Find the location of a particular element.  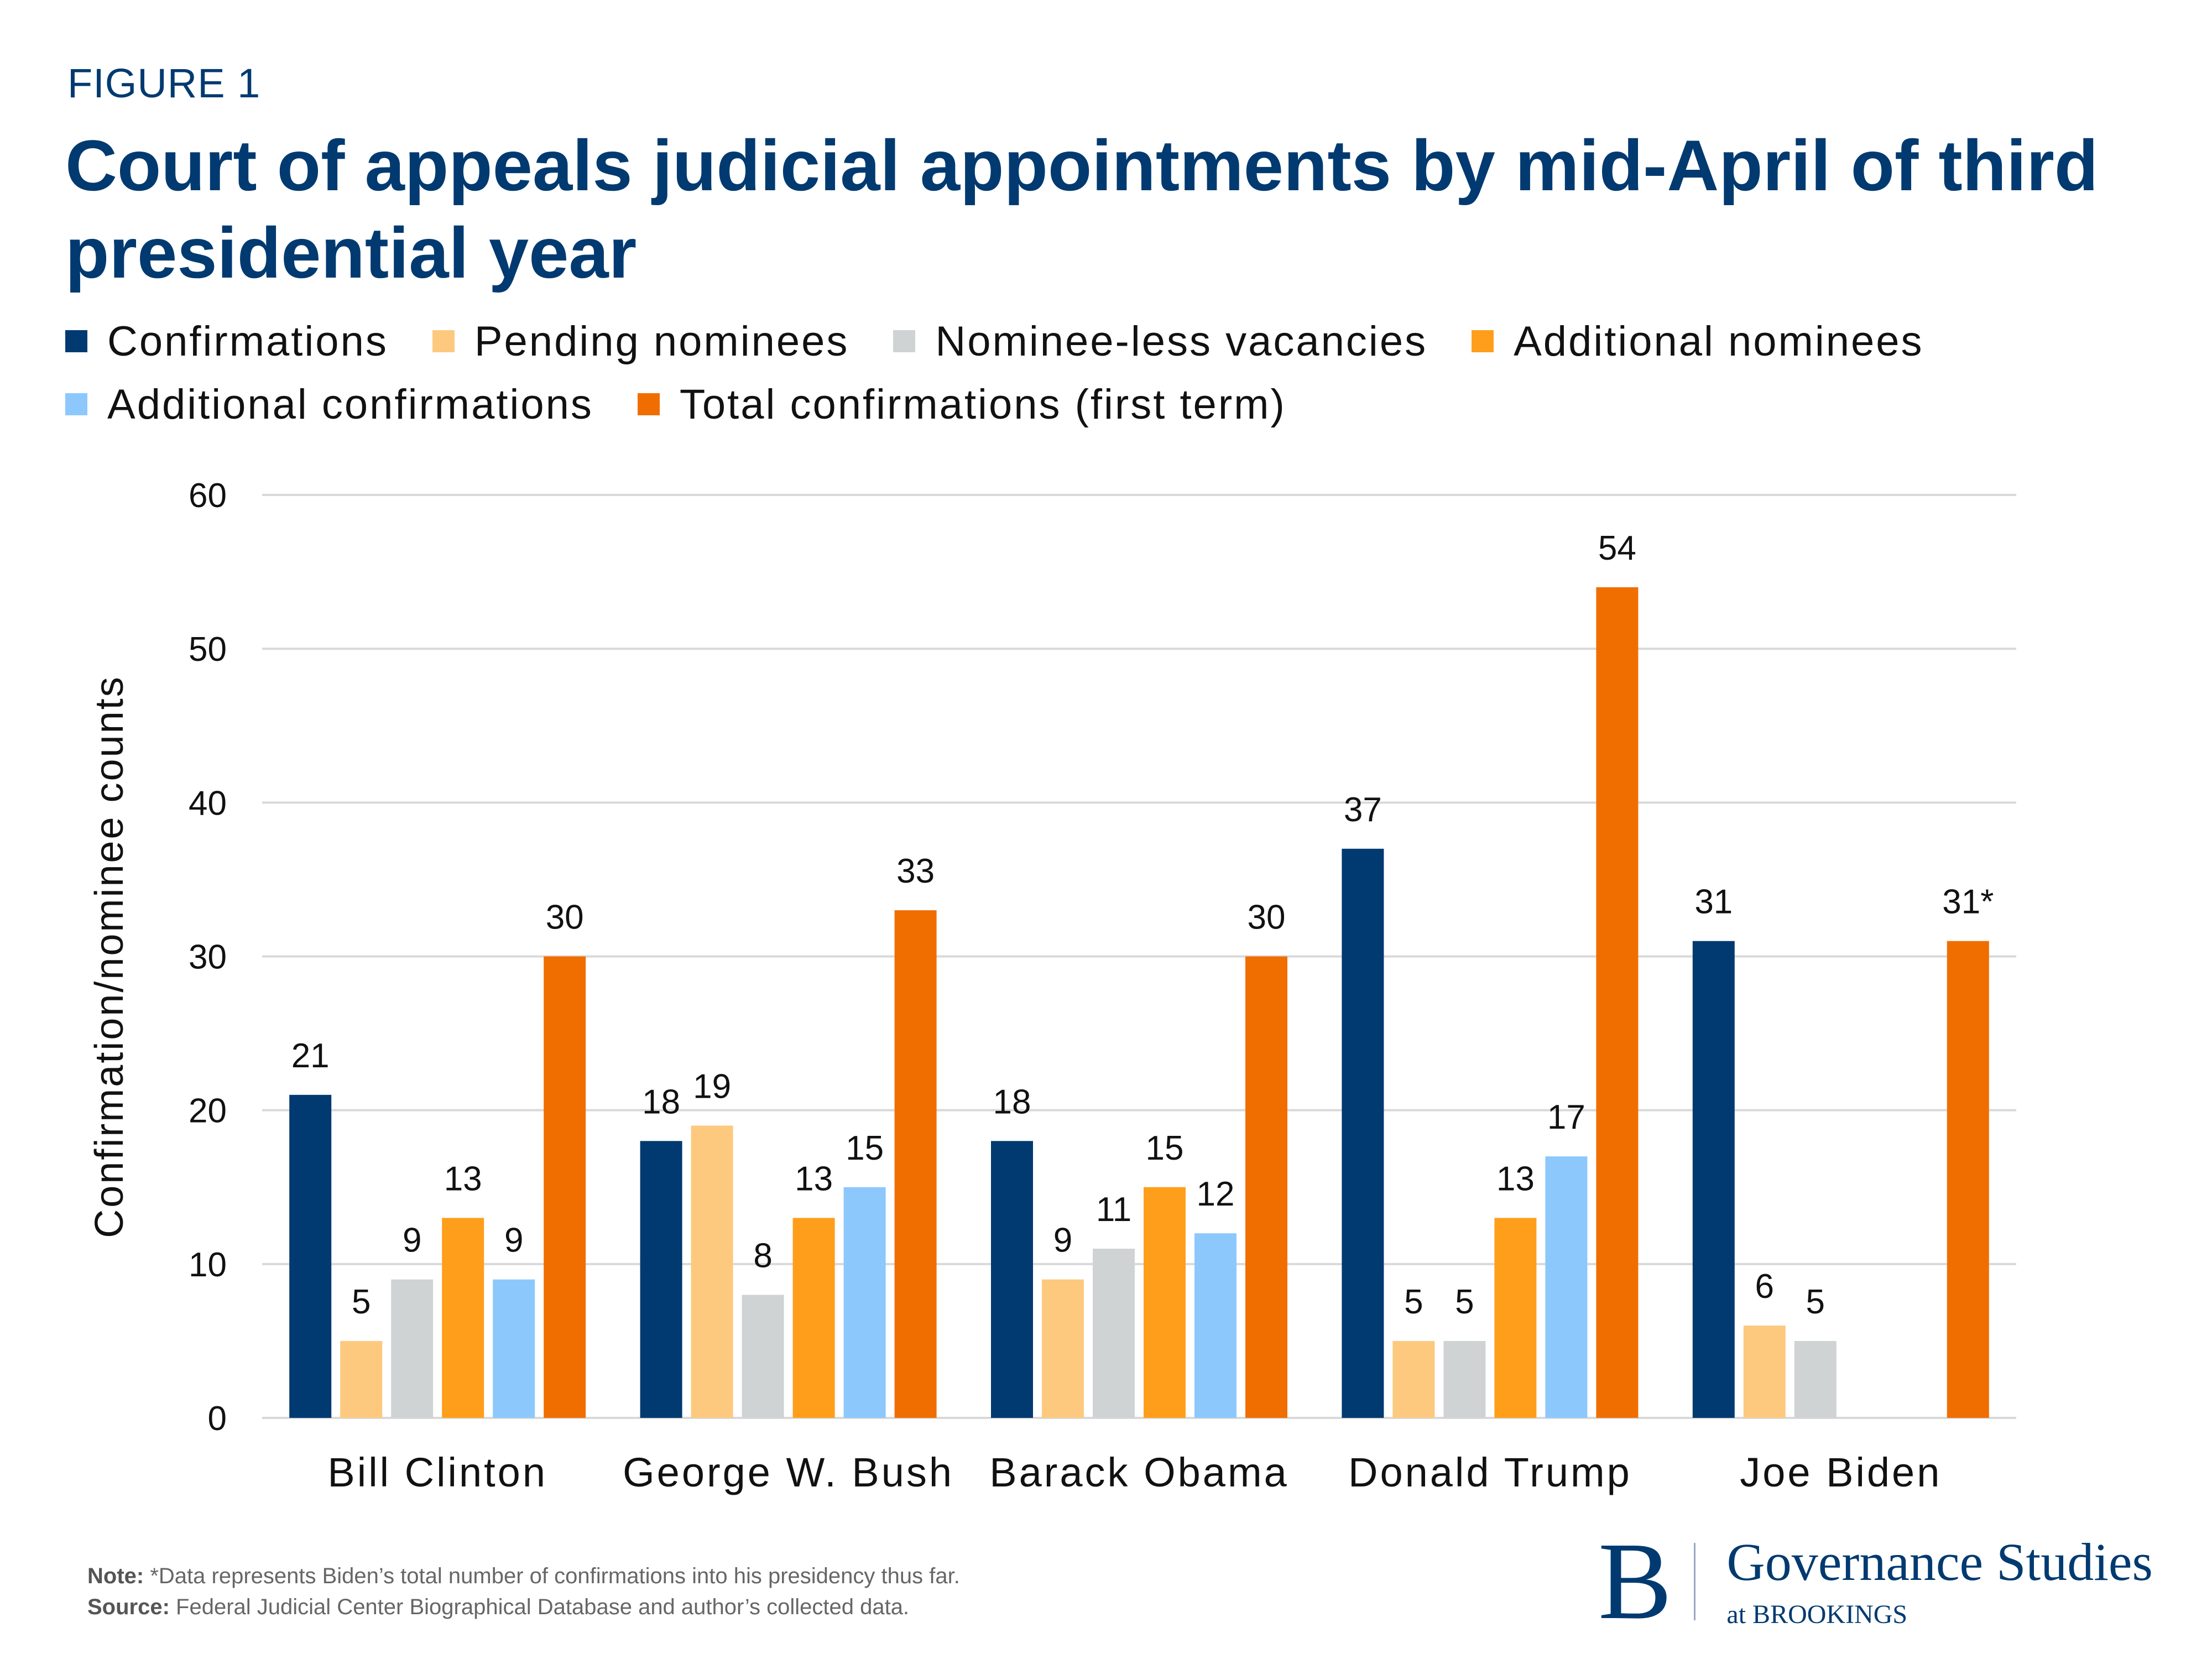

brookings-logo: B Governance Studies at BROOKINGS is located at coordinates (1876, 1581).